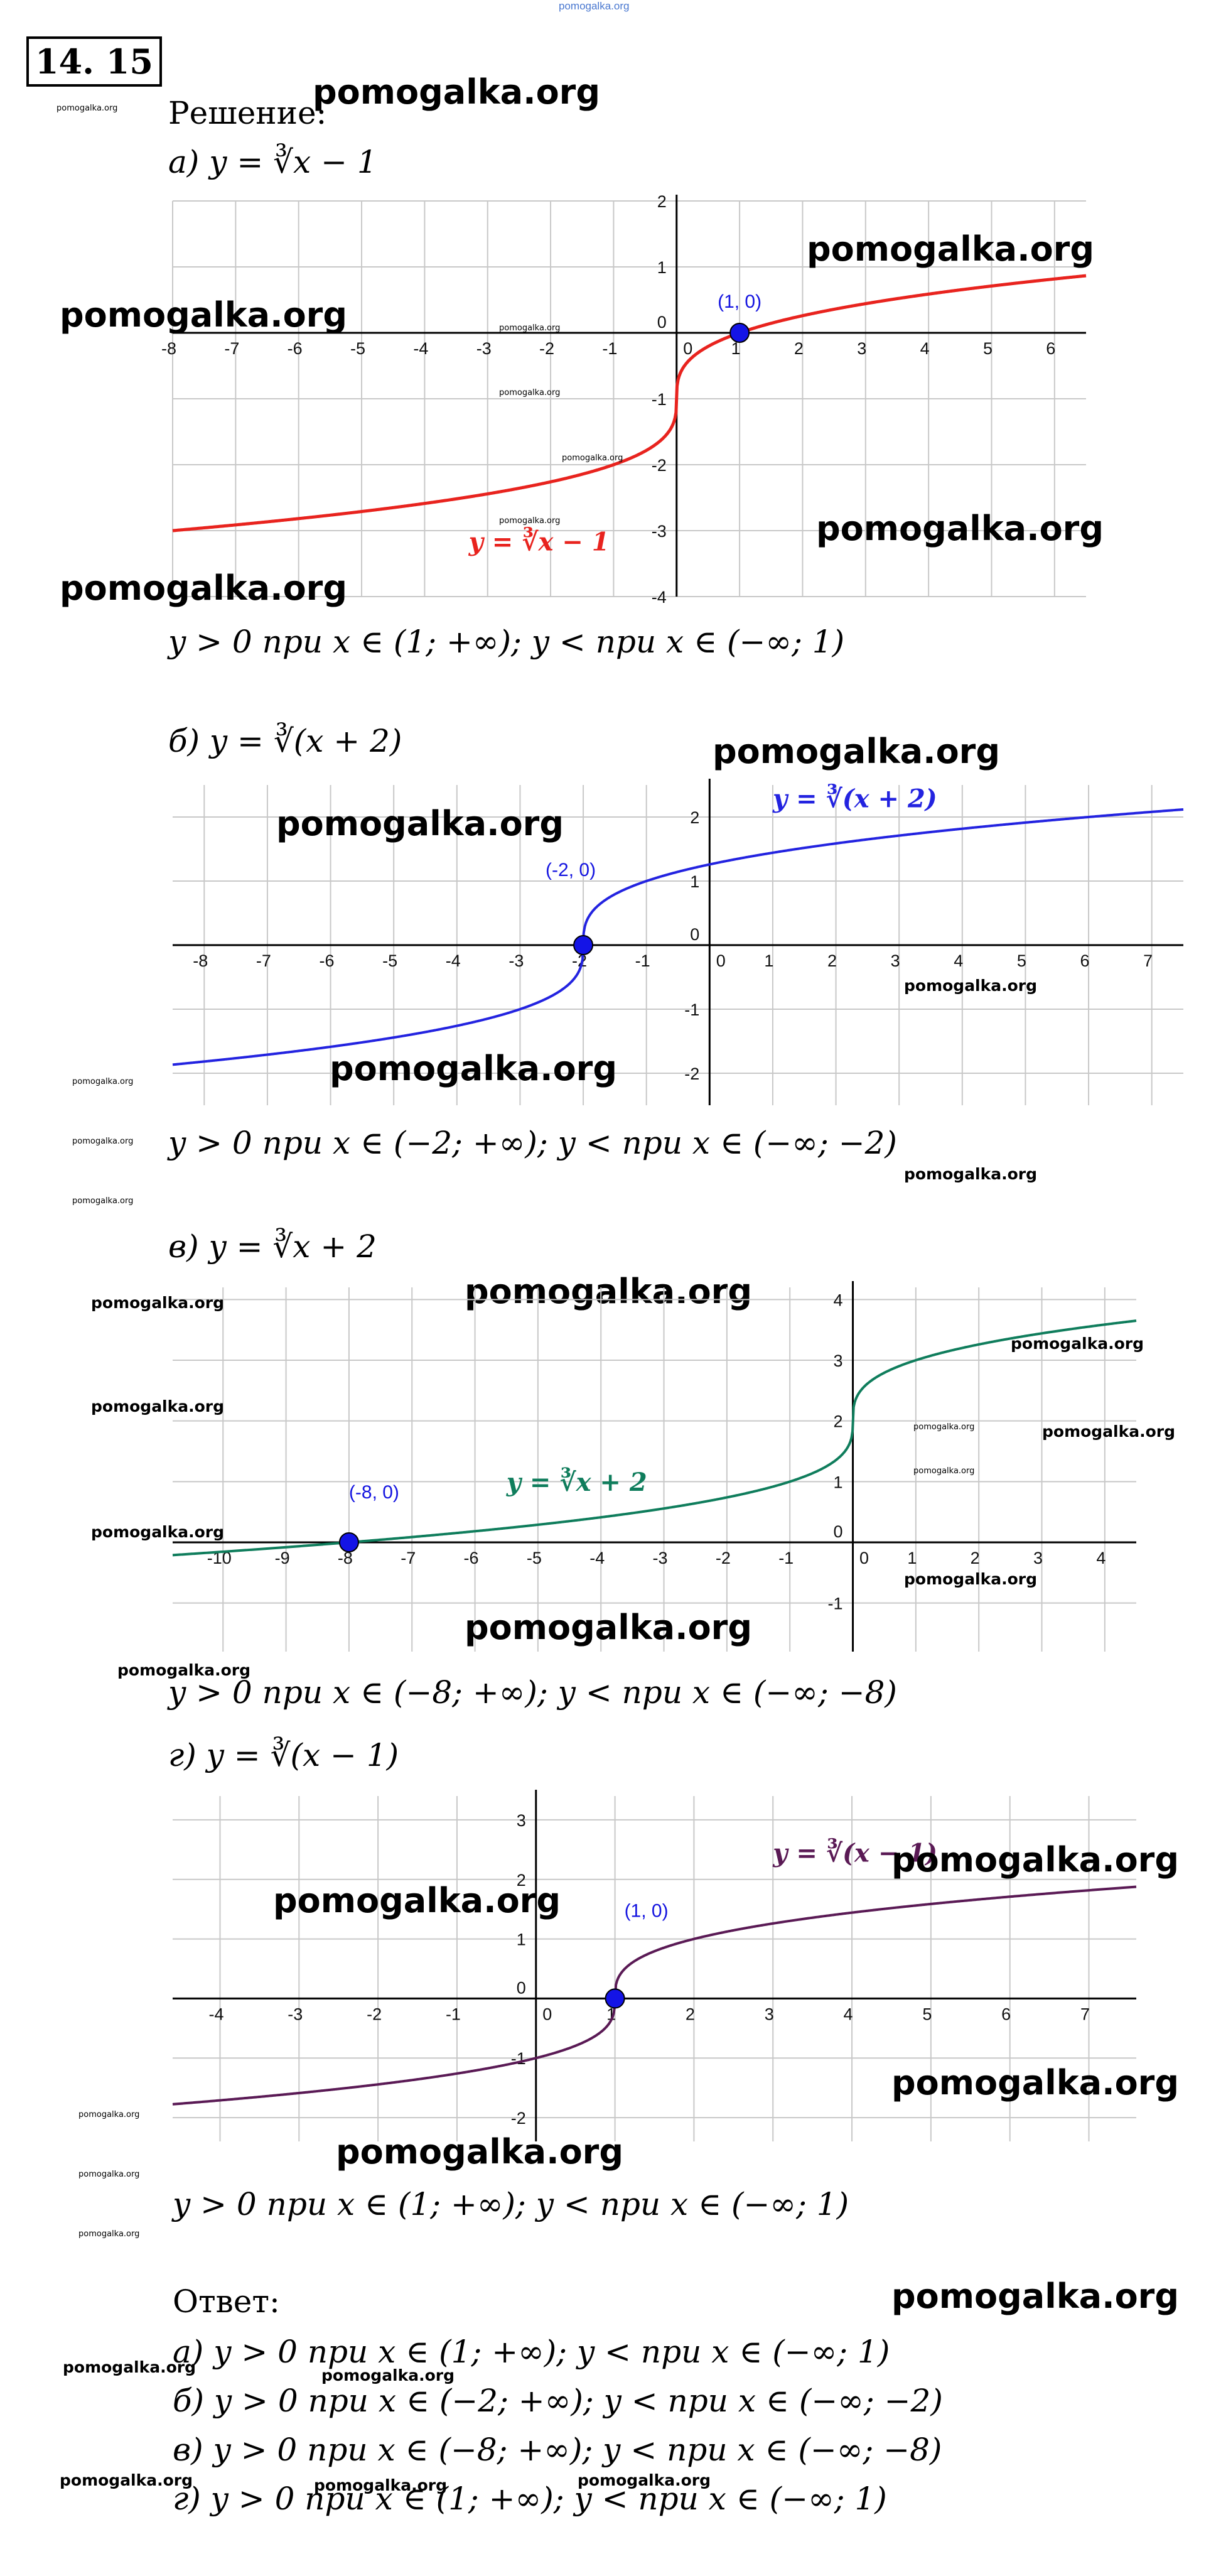 The image size is (1216, 2576). I want to click on y-tick-label: -1, so click(518, 2058).